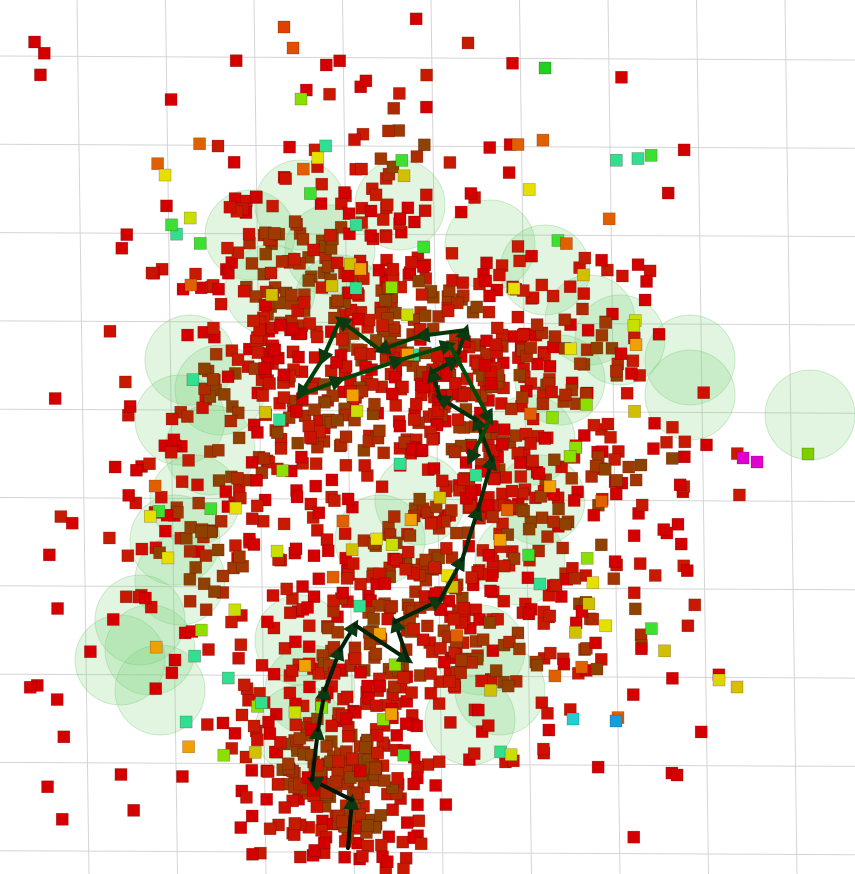  What do you see at coordinates (83, 437) in the screenshot?
I see `grid-line` at bounding box center [83, 437].